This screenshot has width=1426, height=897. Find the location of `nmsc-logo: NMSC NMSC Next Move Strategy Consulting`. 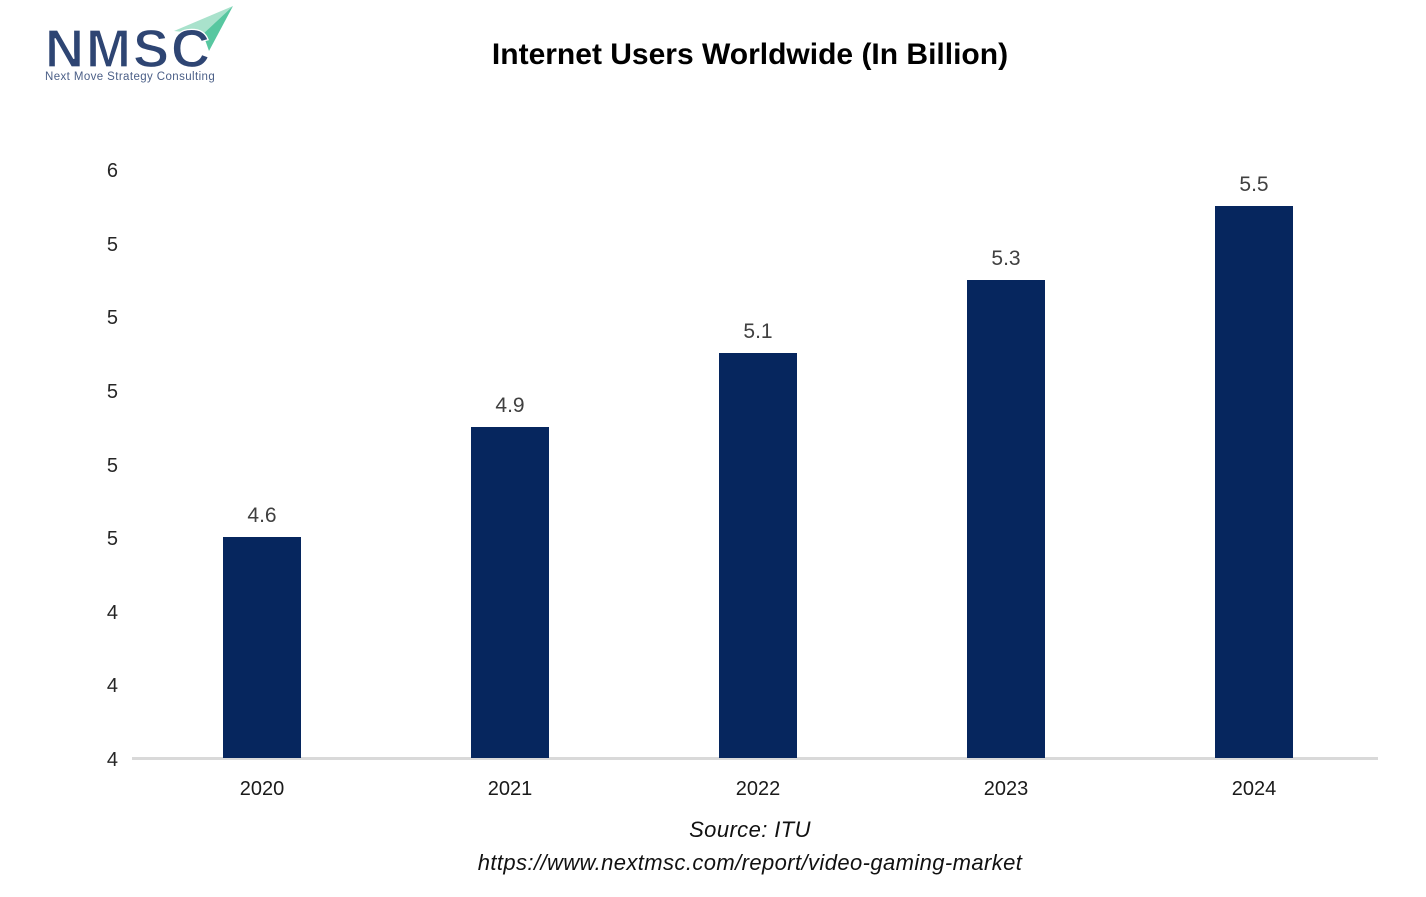

nmsc-logo: NMSC NMSC Next Move Strategy Consulting is located at coordinates (165, 50).